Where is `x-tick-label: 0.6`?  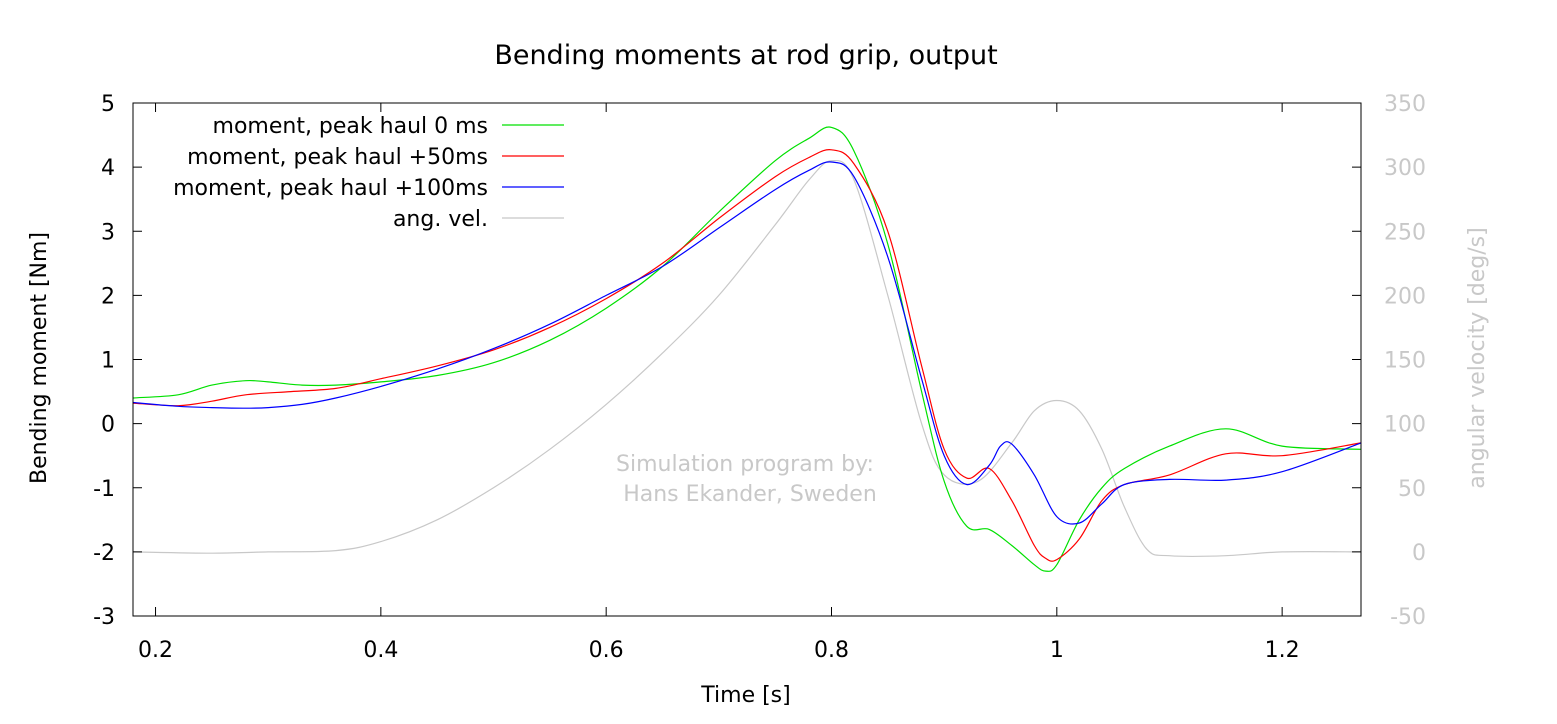 x-tick-label: 0.6 is located at coordinates (606, 650).